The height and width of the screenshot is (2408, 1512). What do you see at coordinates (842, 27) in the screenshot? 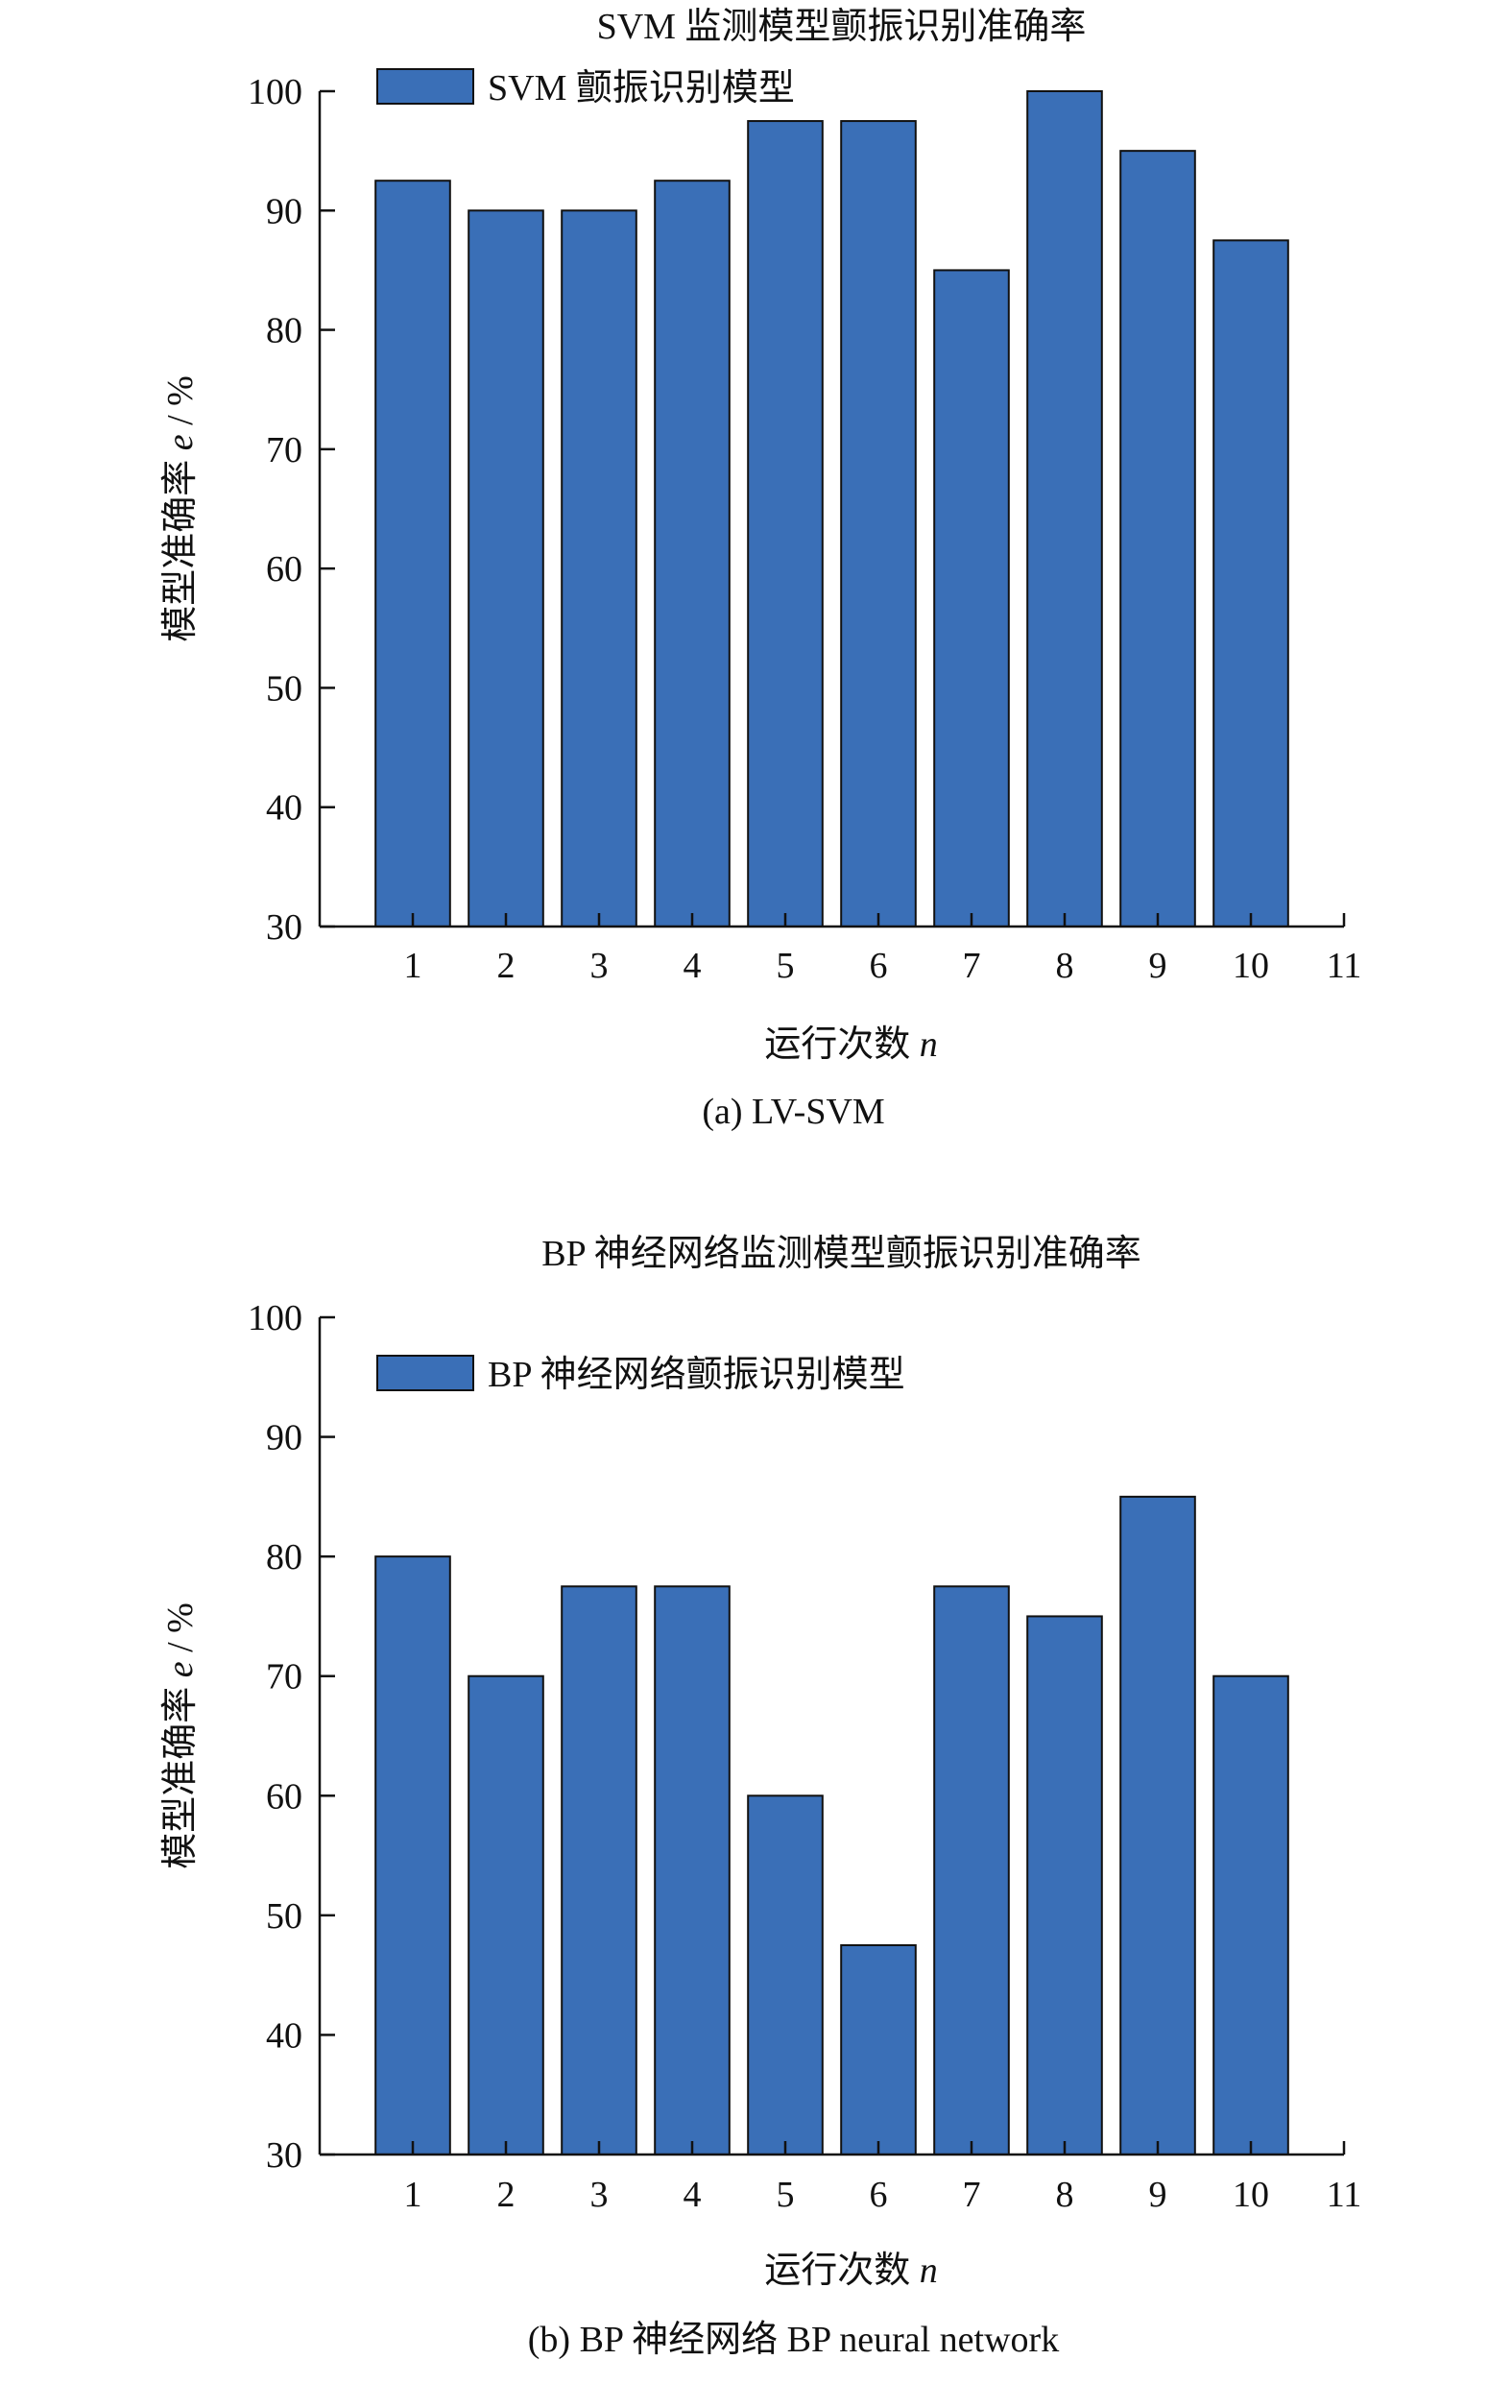
I see `chart-title: SVM 监测模型颤振识别准确率` at bounding box center [842, 27].